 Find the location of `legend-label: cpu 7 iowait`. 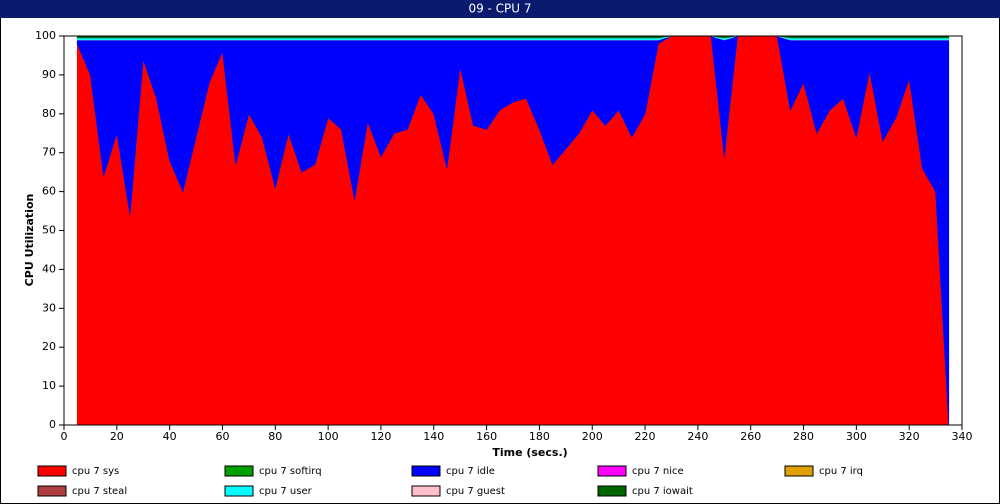

legend-label: cpu 7 iowait is located at coordinates (662, 491).